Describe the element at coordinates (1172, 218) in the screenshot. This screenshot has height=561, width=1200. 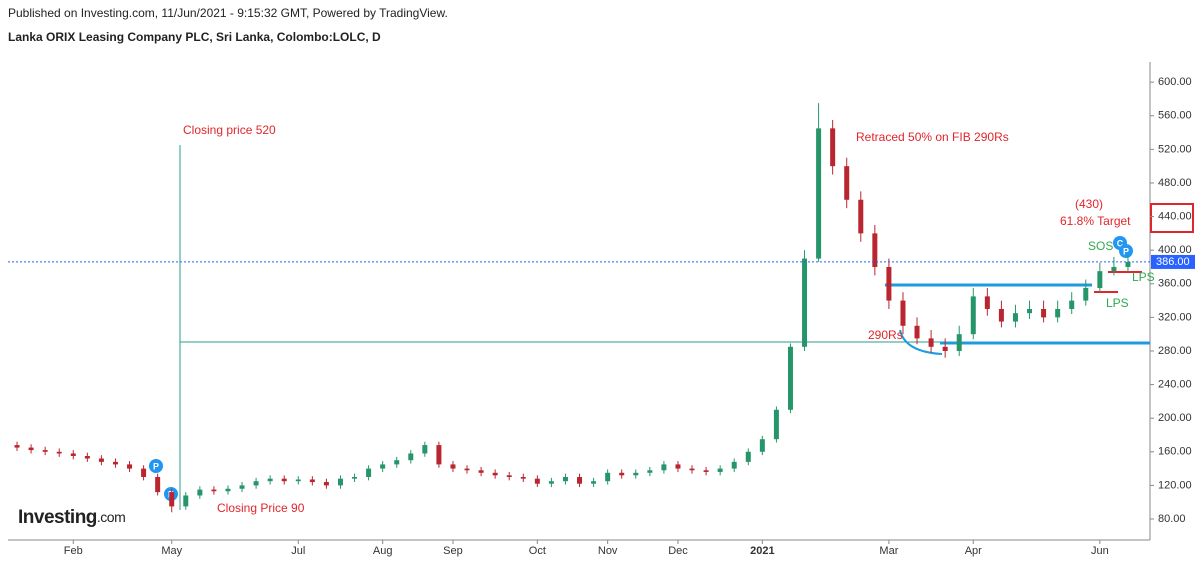
I see `target-box` at that location.